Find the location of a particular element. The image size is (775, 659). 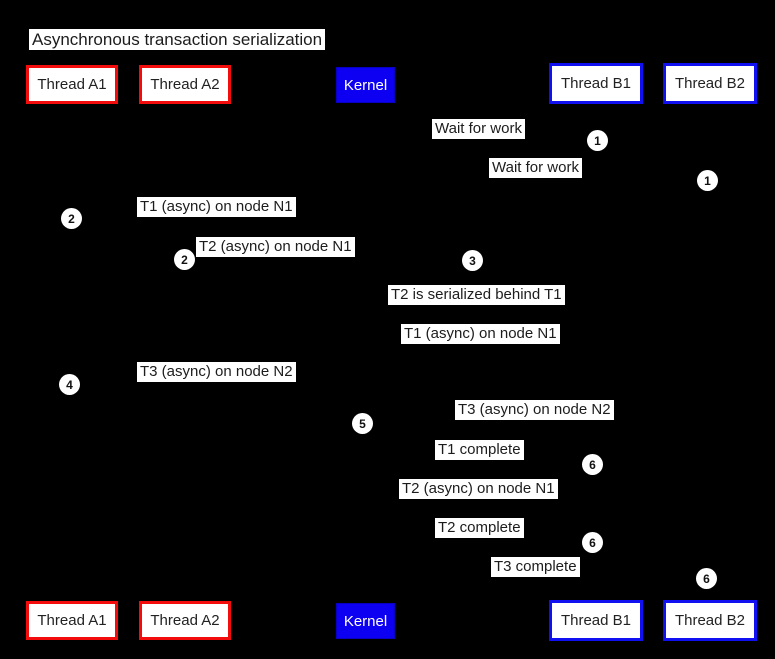

participant-top-thread-a2: Thread A2 is located at coordinates (185, 84).